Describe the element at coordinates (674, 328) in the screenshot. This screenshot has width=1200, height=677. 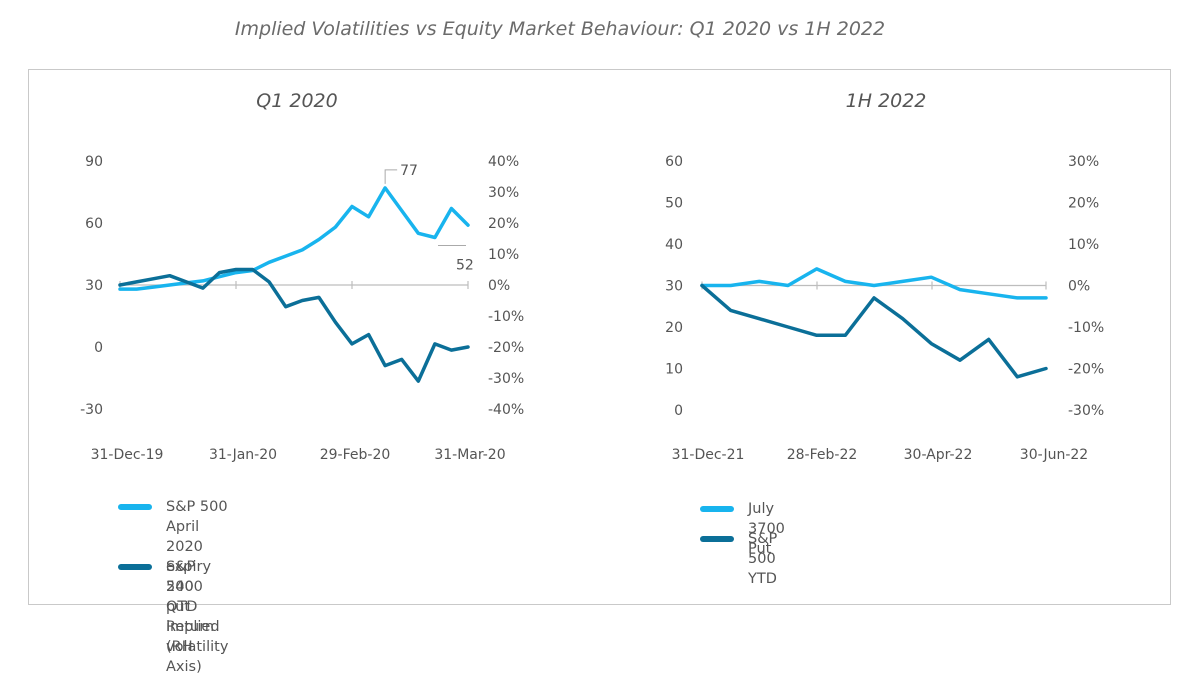
I see `y-left-tick-label: 20` at that location.